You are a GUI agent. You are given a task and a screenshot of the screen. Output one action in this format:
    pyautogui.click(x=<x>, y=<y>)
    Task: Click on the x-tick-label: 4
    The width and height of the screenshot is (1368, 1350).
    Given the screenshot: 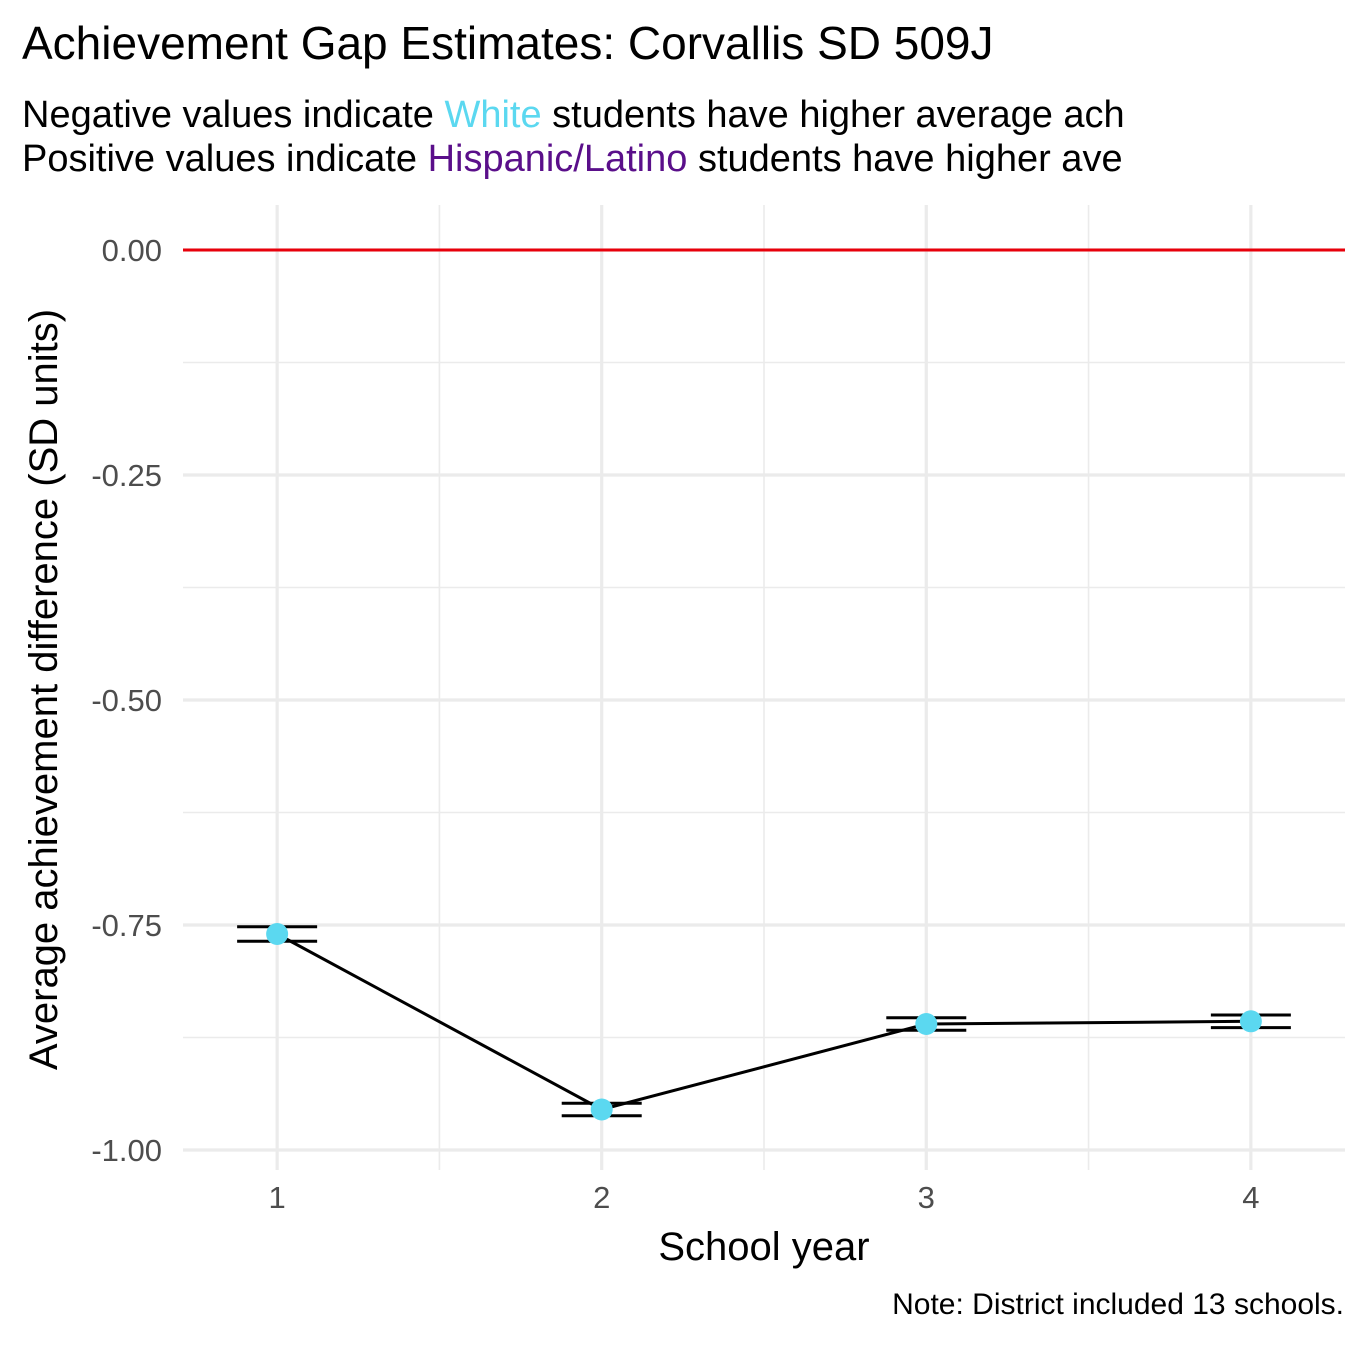 What is the action you would take?
    pyautogui.click(x=1250, y=1197)
    